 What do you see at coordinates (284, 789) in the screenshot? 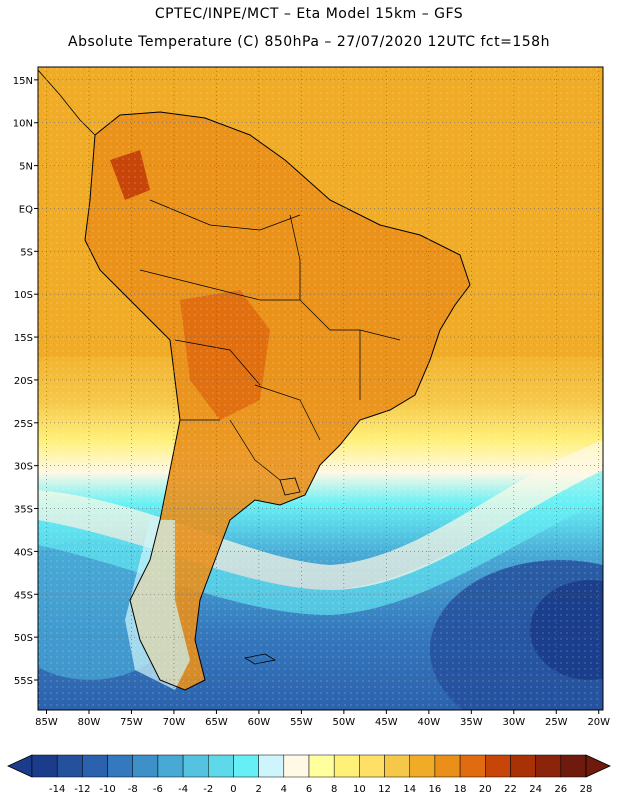
I see `colorbar-label: 4` at bounding box center [284, 789].